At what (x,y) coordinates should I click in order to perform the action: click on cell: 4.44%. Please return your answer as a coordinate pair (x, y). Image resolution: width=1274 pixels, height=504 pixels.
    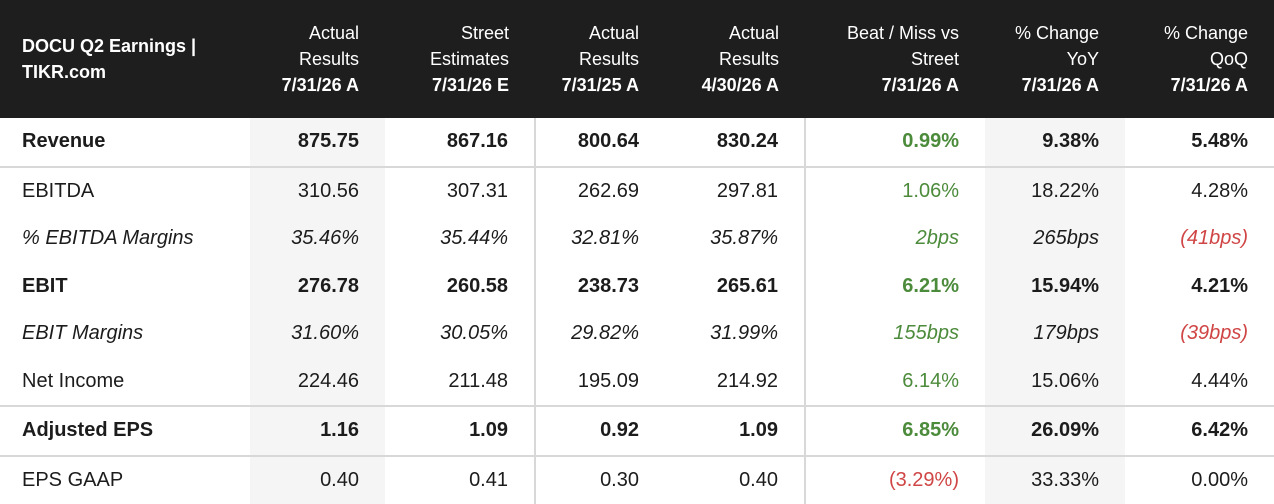
    Looking at the image, I should click on (1199, 382).